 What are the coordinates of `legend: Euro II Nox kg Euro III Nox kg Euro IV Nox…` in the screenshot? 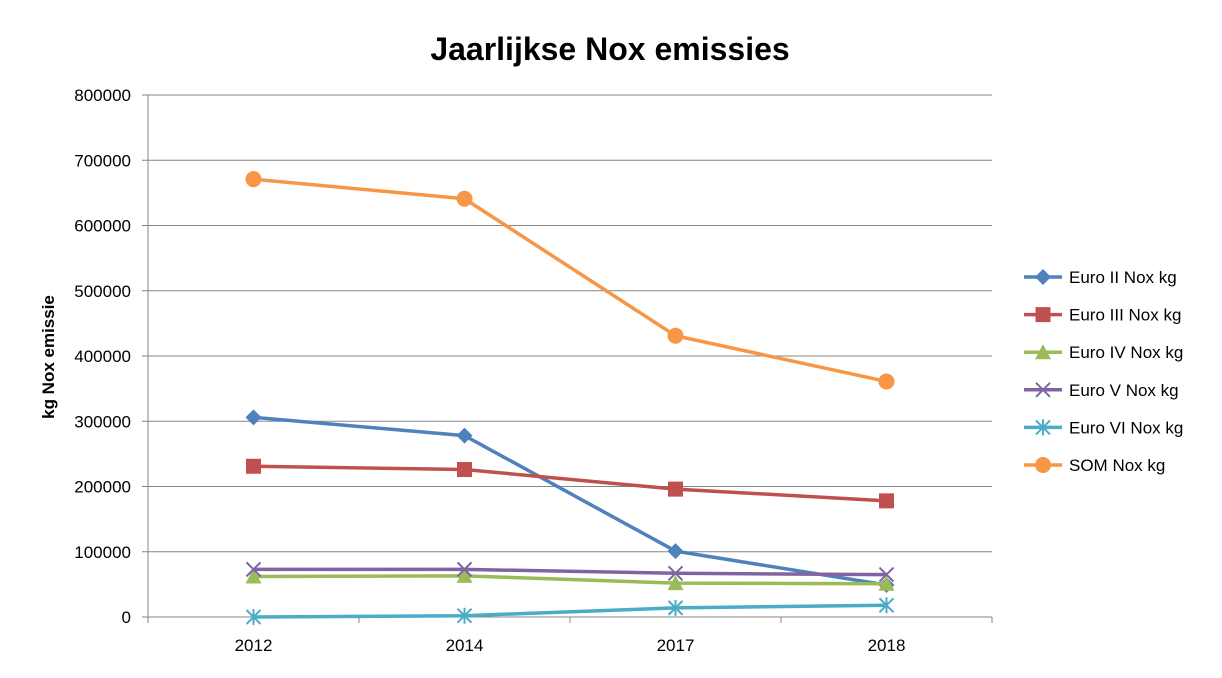 It's located at (1103, 371).